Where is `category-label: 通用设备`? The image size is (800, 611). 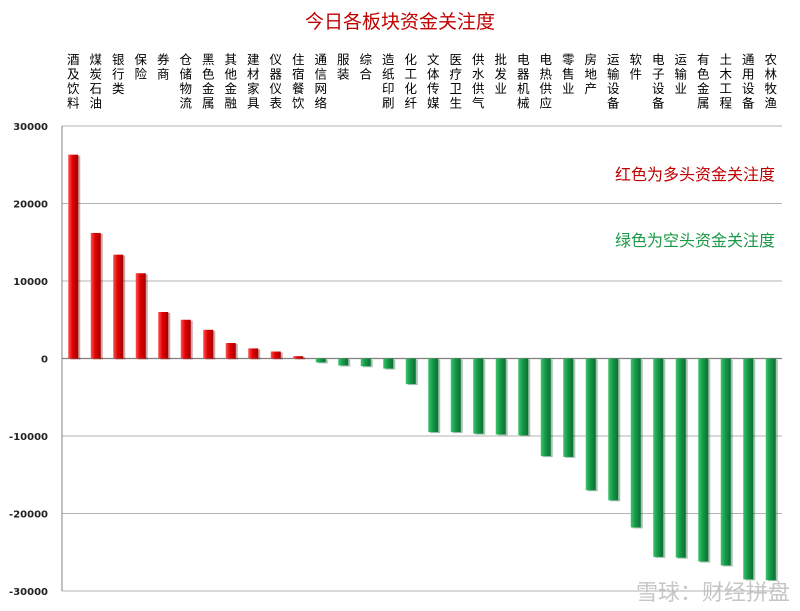
category-label: 通用设备 is located at coordinates (748, 81).